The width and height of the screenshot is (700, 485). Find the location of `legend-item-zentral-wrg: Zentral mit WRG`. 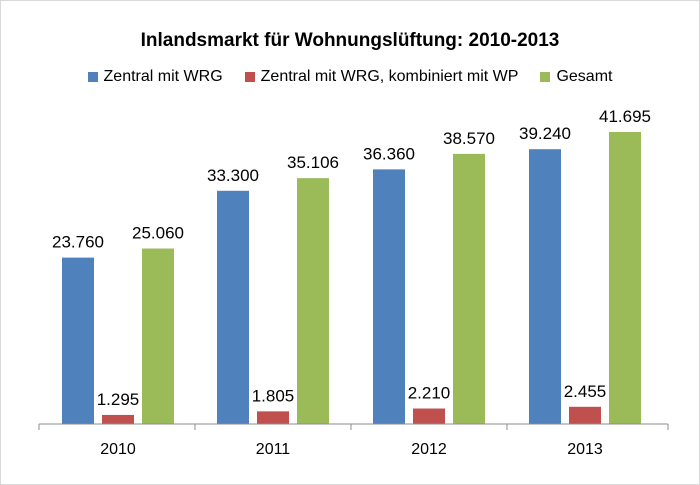

legend-item-zentral-wrg: Zentral mit WRG is located at coordinates (155, 77).